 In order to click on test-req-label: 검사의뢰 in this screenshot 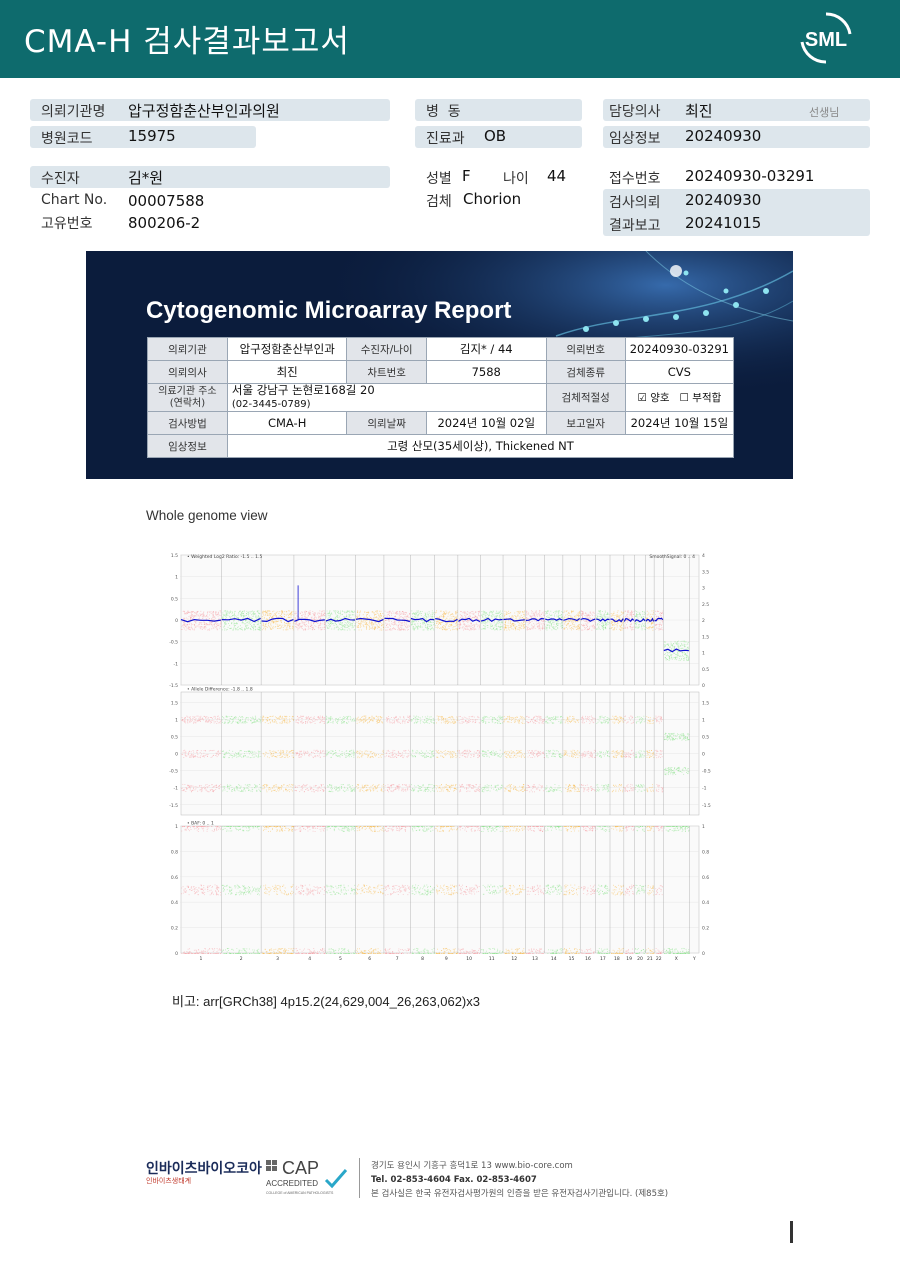, I will do `click(635, 203)`.